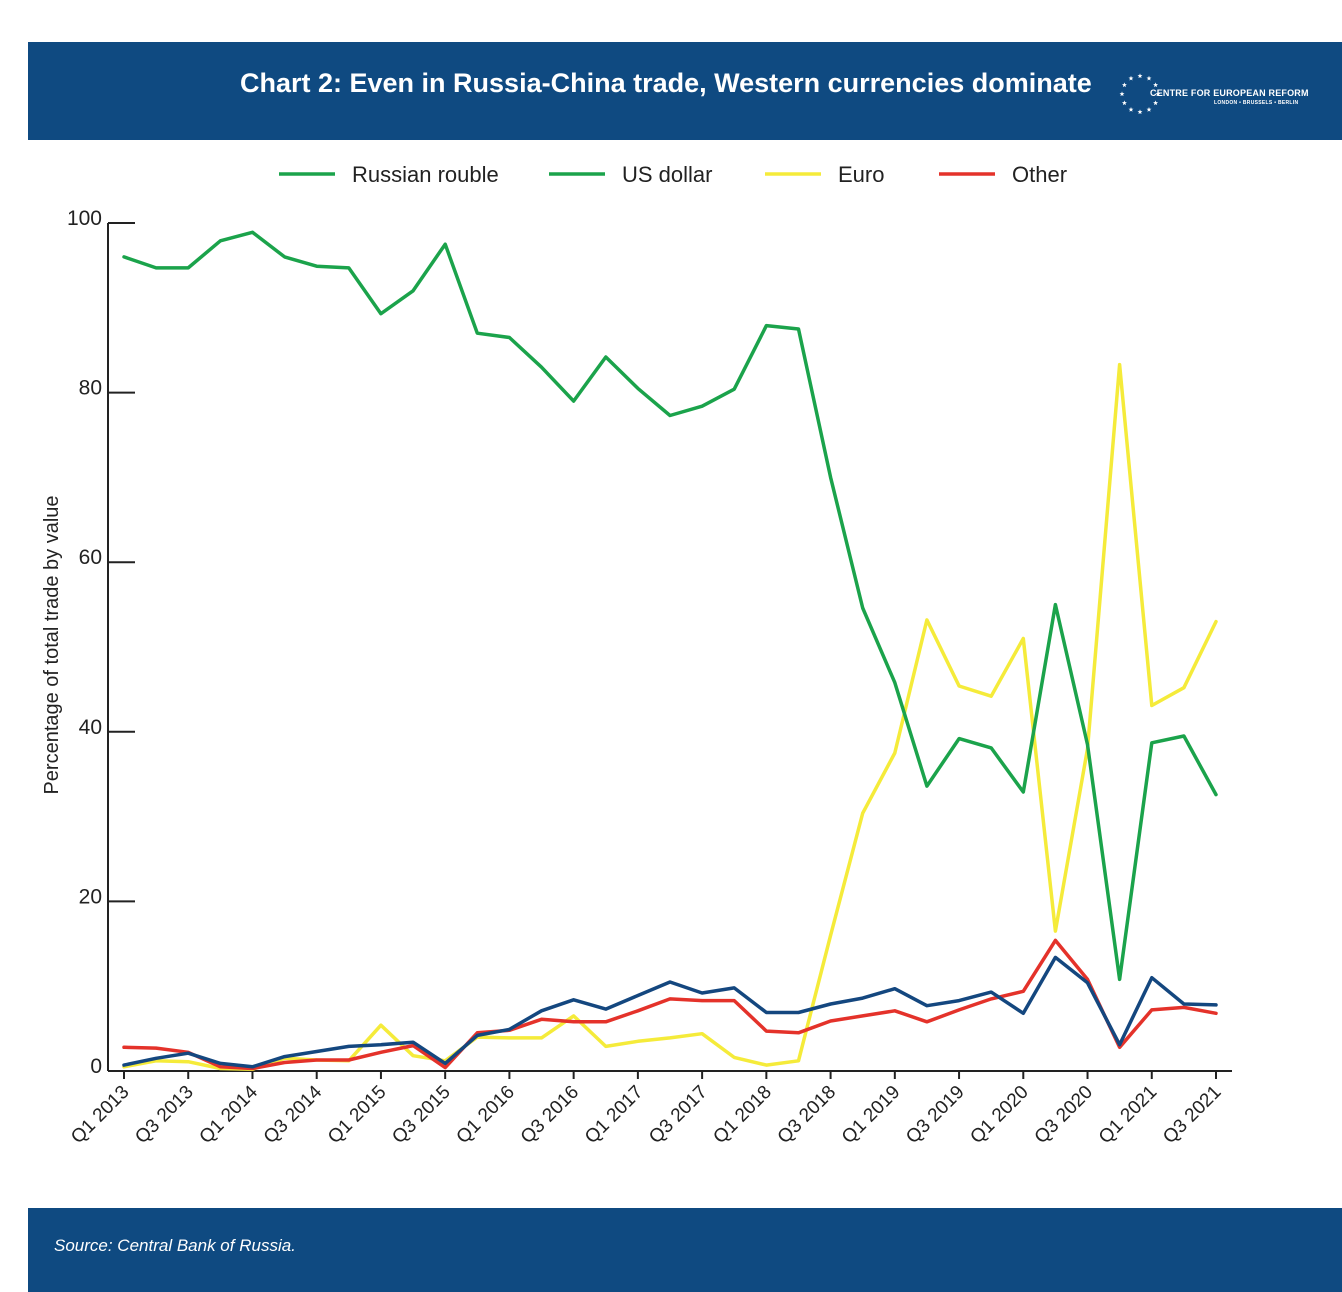 This screenshot has width=1342, height=1292. Describe the element at coordinates (807, 1115) in the screenshot. I see `x-tick-label: Q3 2018` at that location.